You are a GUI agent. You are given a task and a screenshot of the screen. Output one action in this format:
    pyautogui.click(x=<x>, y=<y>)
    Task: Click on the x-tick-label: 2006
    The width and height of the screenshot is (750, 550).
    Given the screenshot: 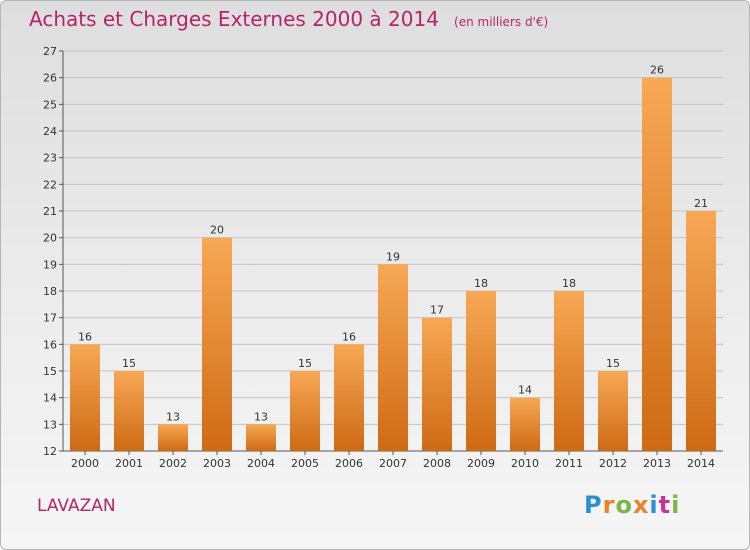 What is the action you would take?
    pyautogui.click(x=349, y=463)
    